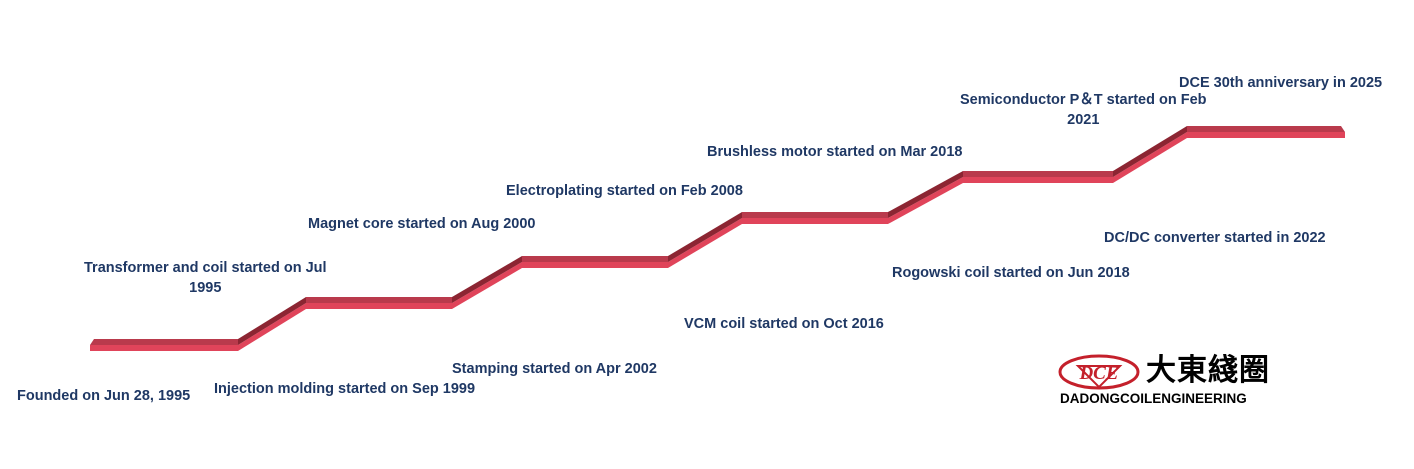  I want to click on event-founded: Founded on Jun 28, 1995, so click(104, 396).